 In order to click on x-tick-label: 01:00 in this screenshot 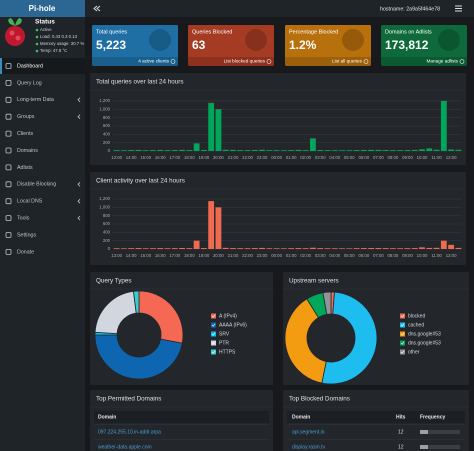, I will do `click(291, 255)`.